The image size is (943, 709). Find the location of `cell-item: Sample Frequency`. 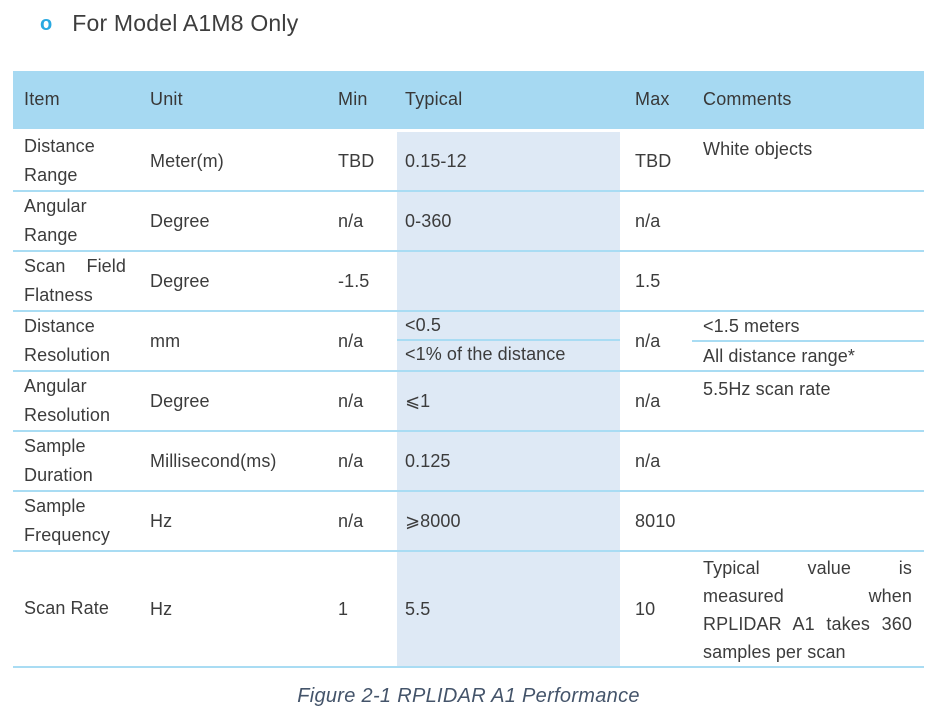

cell-item: Sample Frequency is located at coordinates (67, 520).